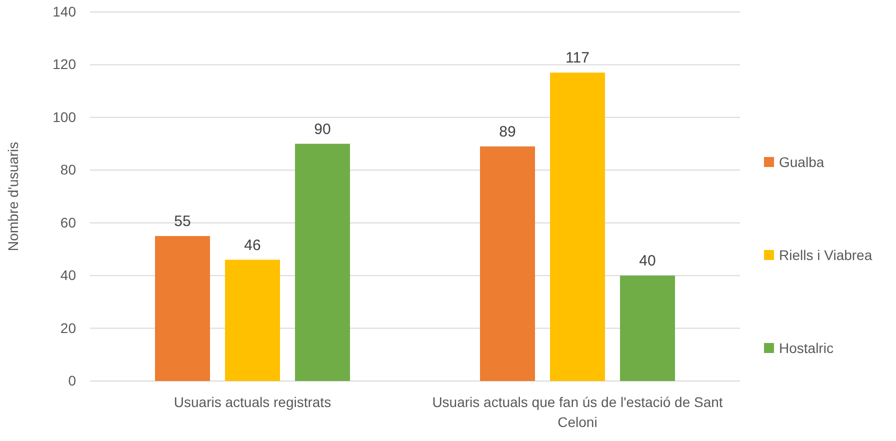 This screenshot has width=896, height=441. Describe the element at coordinates (68, 275) in the screenshot. I see `y-tick-label: 40` at that location.